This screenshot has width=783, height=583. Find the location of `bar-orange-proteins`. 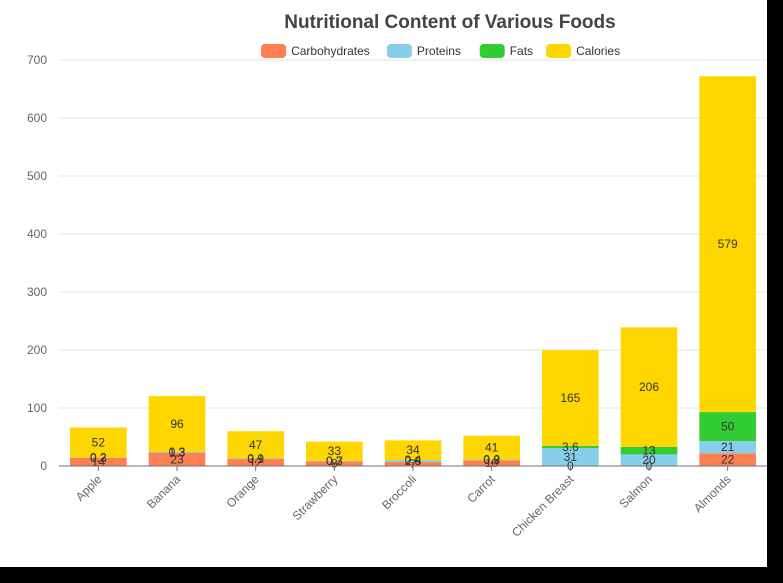

bar-orange-proteins is located at coordinates (255, 459).